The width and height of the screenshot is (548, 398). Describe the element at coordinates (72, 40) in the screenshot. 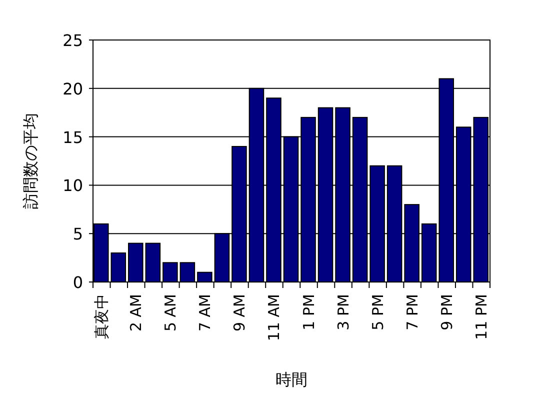

I see `y-tick-label: 25` at that location.